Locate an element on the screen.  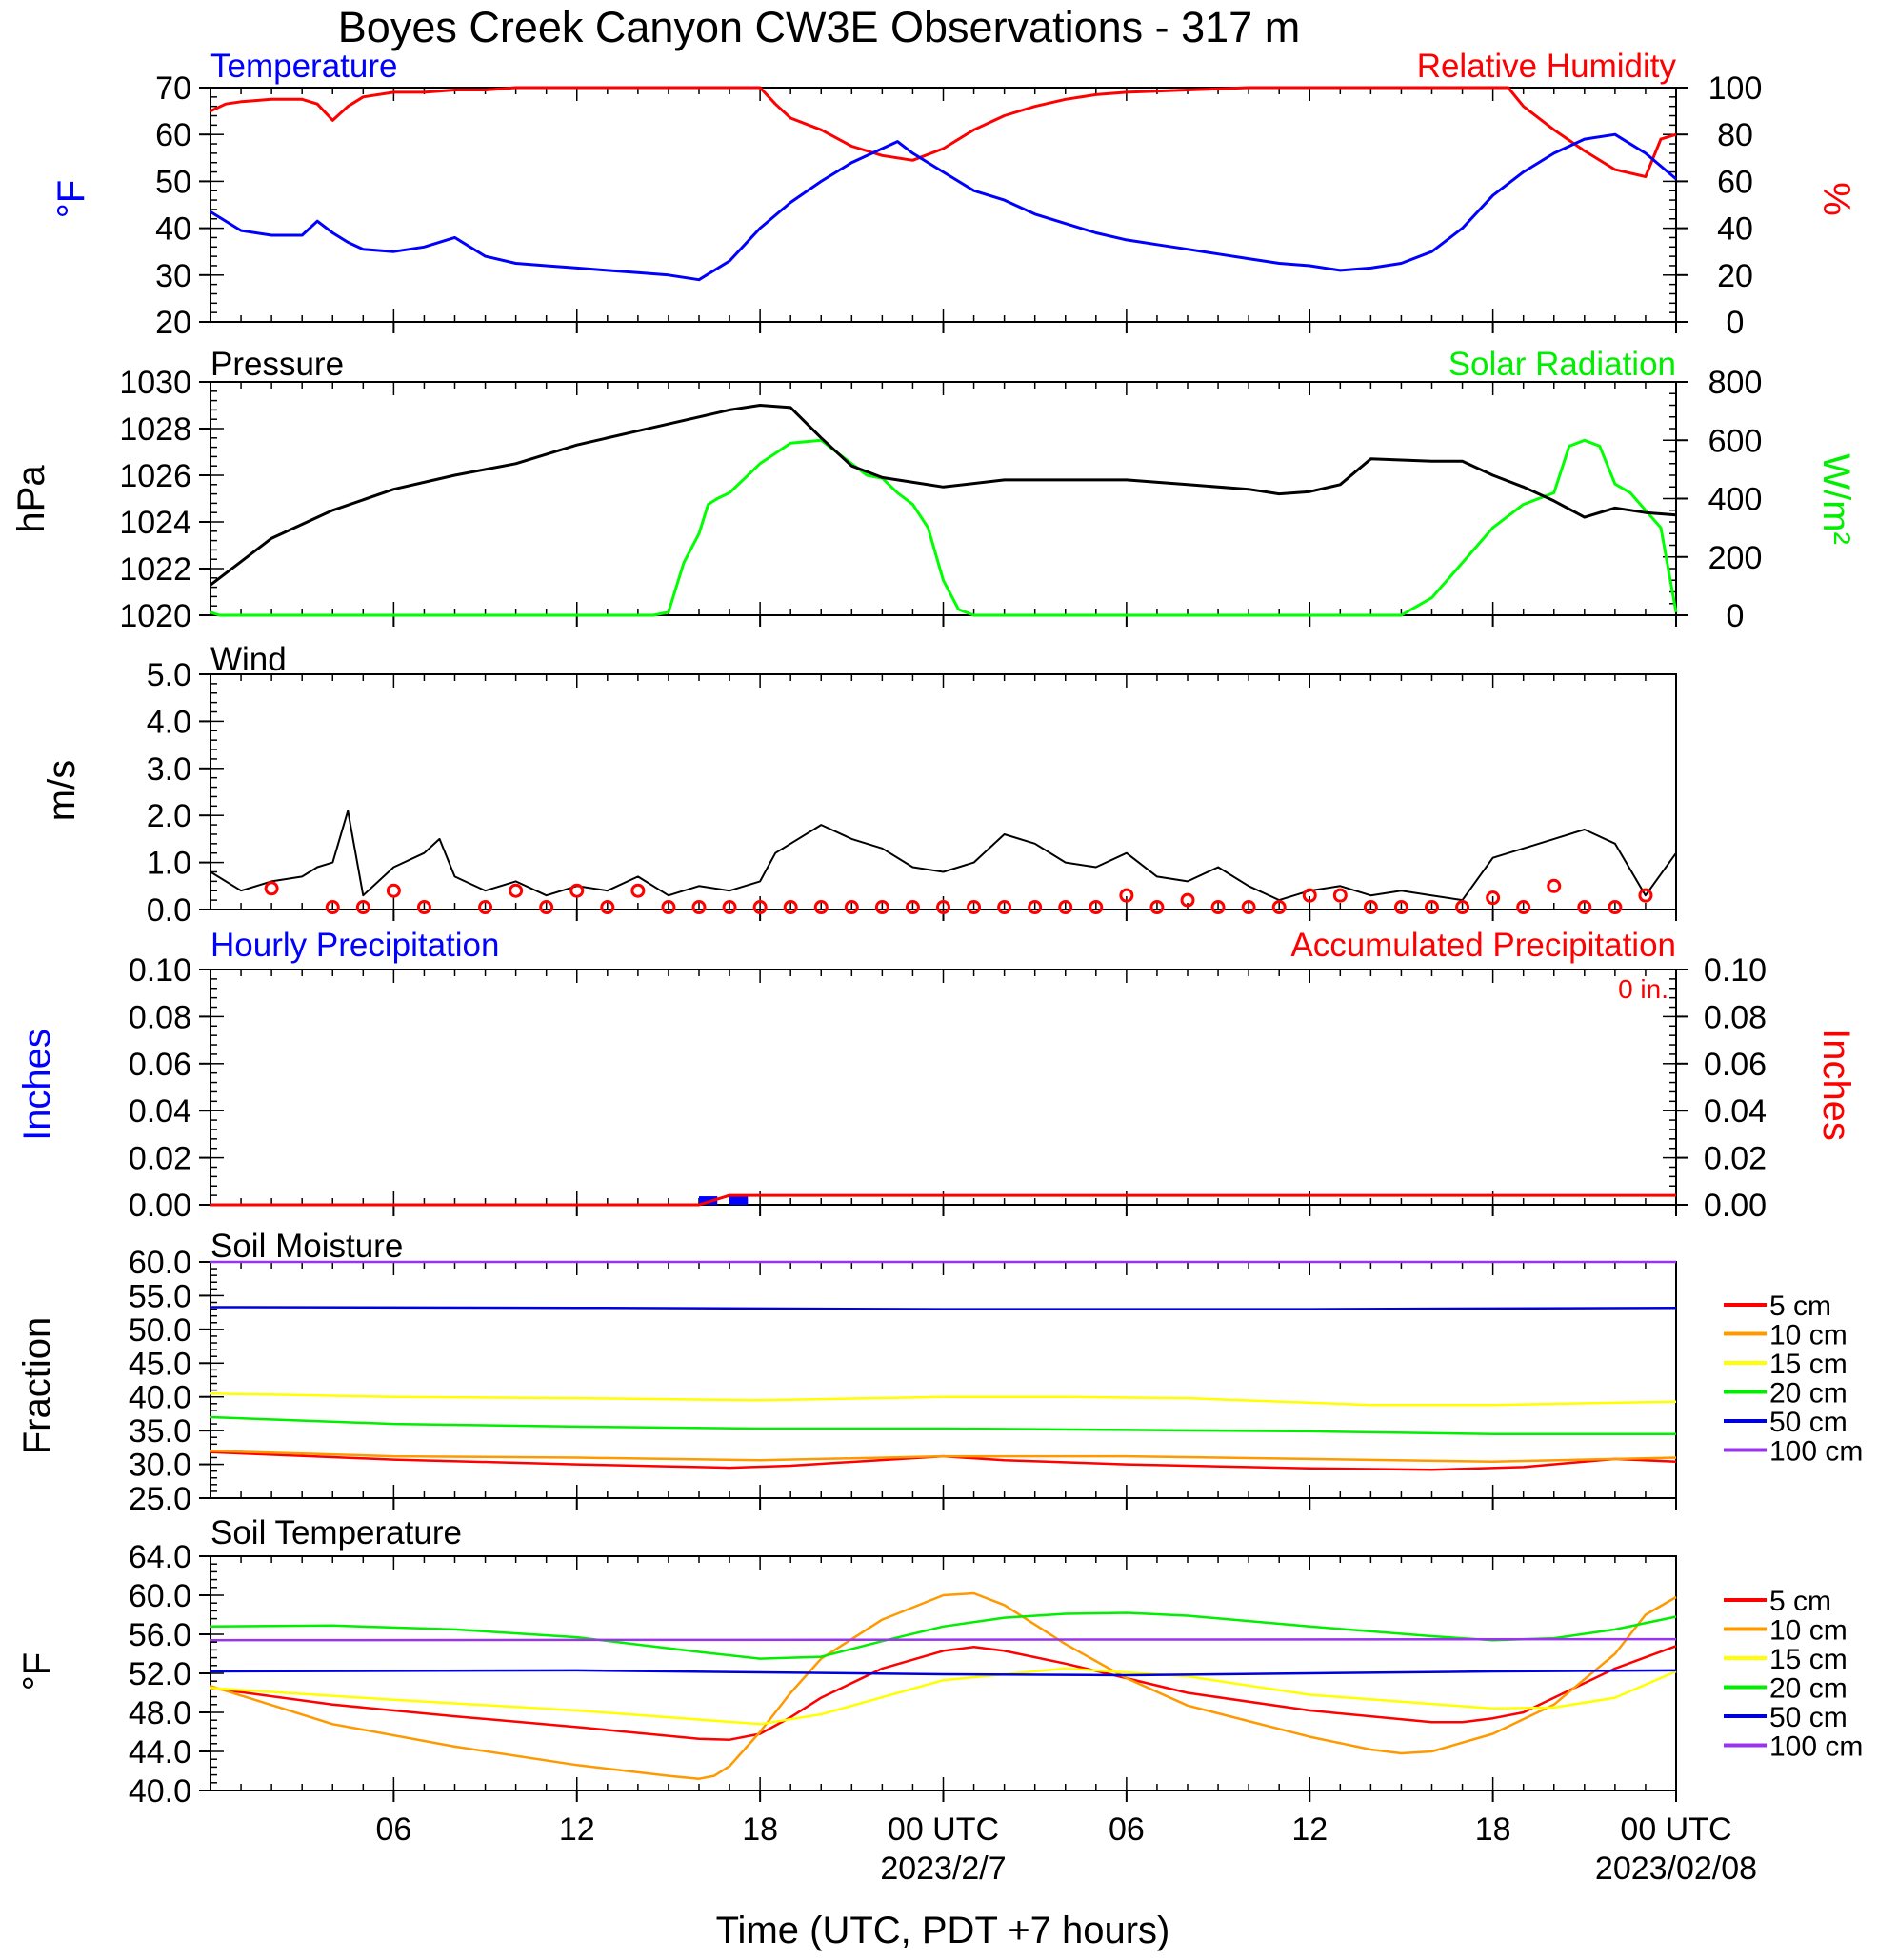
precip-right-axis-tick-label: 0.04 is located at coordinates (1735, 1111).